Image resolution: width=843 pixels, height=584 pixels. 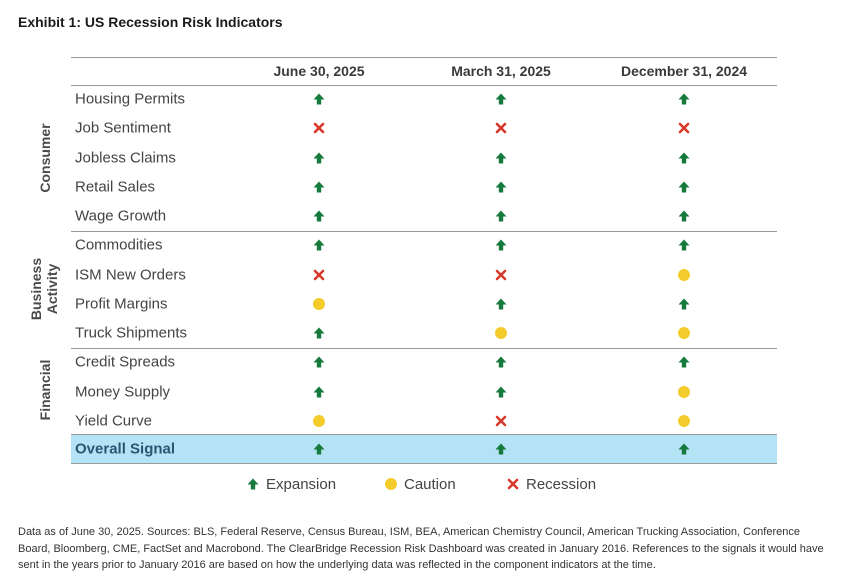 I want to click on row-label: Commodities, so click(x=119, y=245).